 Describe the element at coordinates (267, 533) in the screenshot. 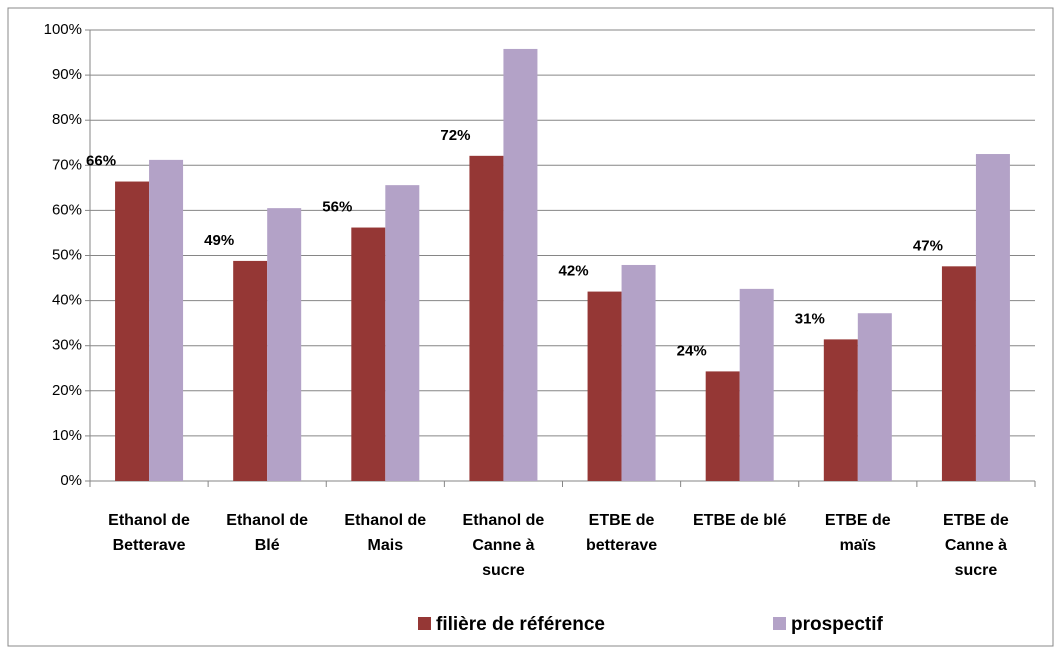

I see `x-tick-label: Ethanol de Blé` at that location.